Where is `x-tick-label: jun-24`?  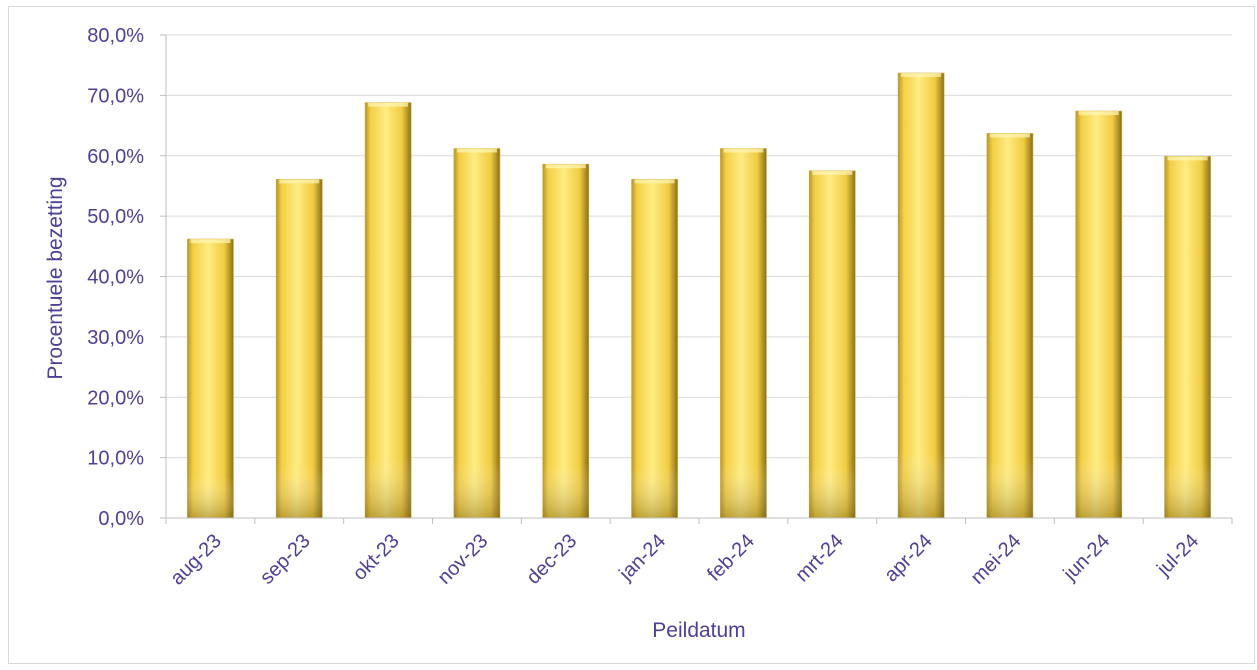 x-tick-label: jun-24 is located at coordinates (1087, 558).